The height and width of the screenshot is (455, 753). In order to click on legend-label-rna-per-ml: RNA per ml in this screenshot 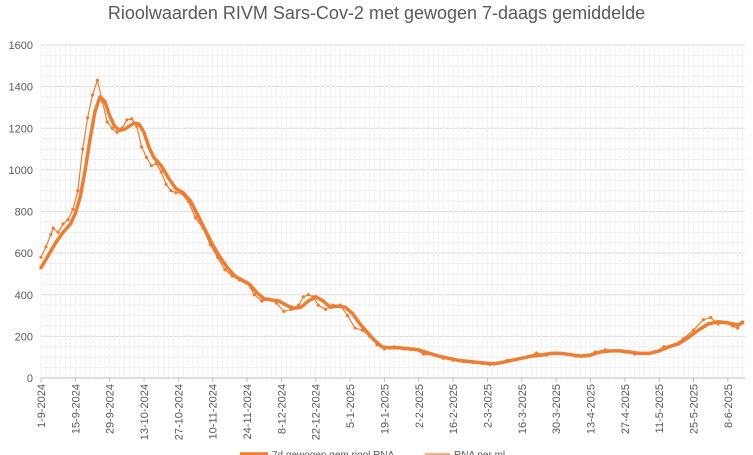, I will do `click(479, 452)`.